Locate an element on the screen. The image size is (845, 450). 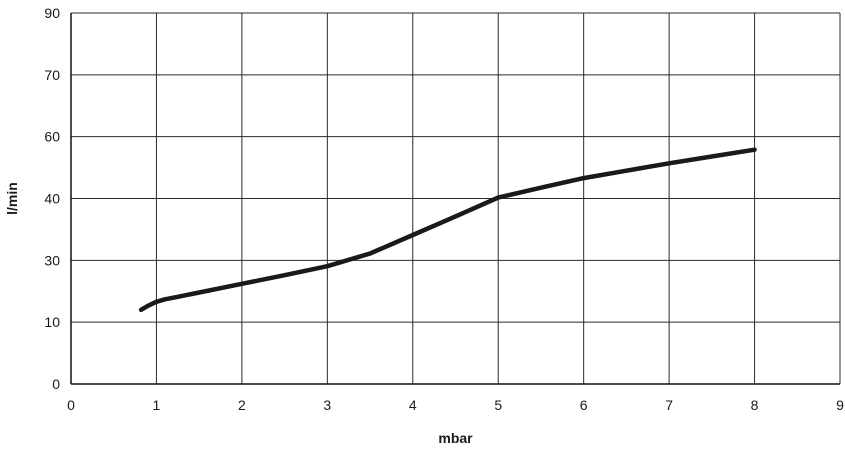
y-tick-label: 0 is located at coordinates (56, 384).